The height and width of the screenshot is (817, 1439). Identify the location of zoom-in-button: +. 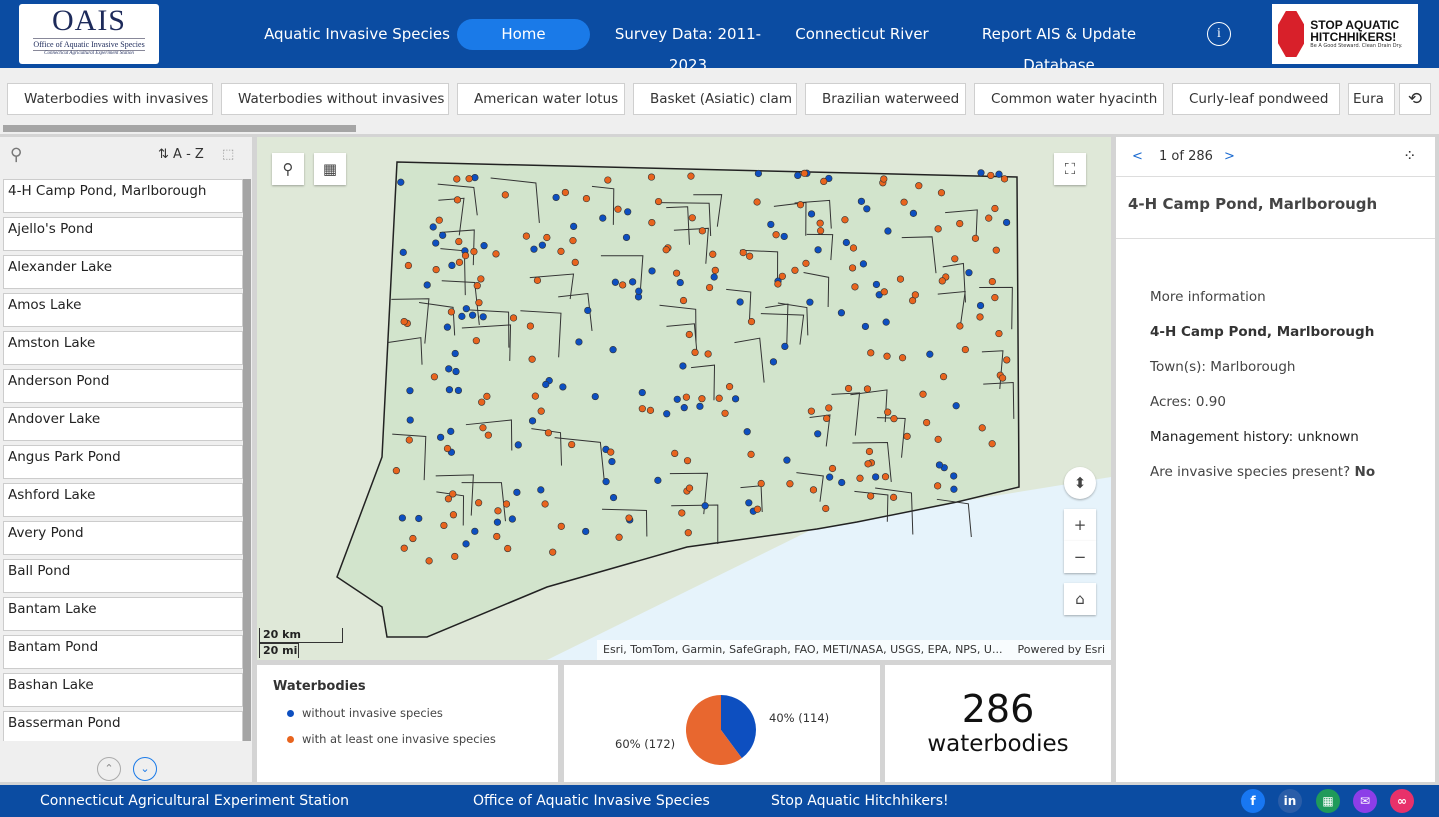
(1080, 525).